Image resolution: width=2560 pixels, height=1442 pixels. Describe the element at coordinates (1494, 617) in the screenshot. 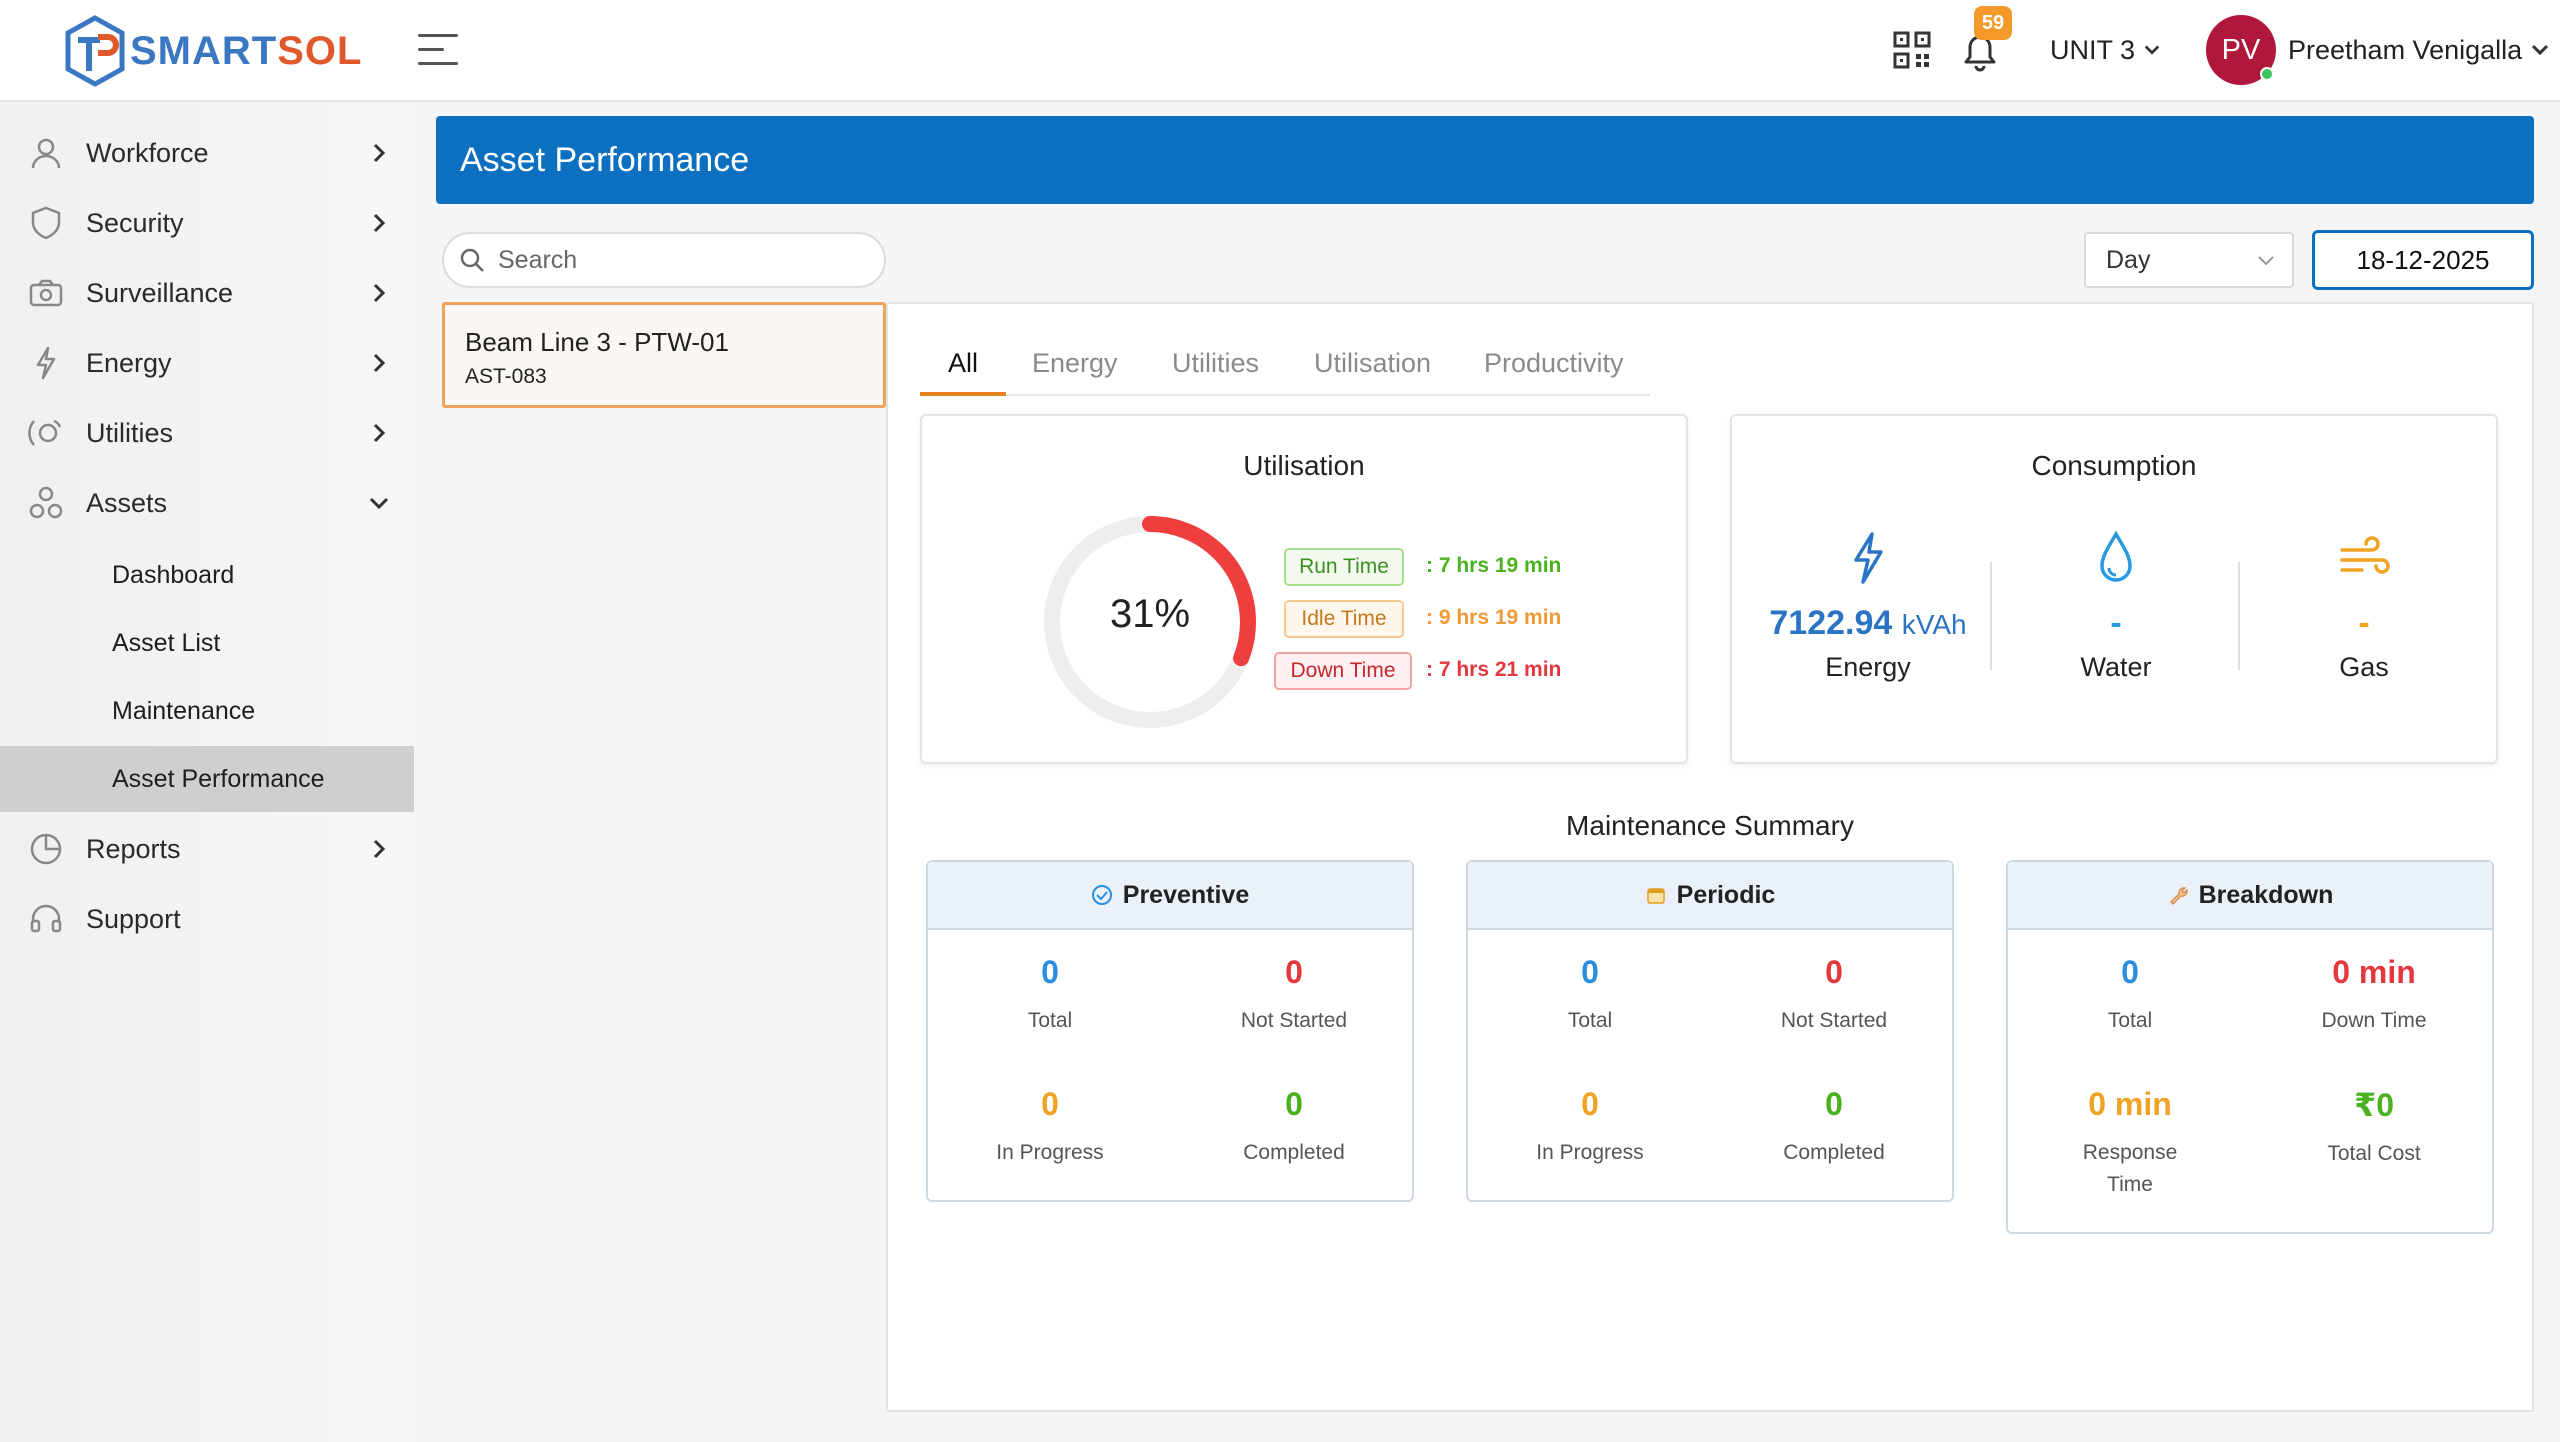

I see `idle-time-value: : 9 hrs 19 min` at that location.